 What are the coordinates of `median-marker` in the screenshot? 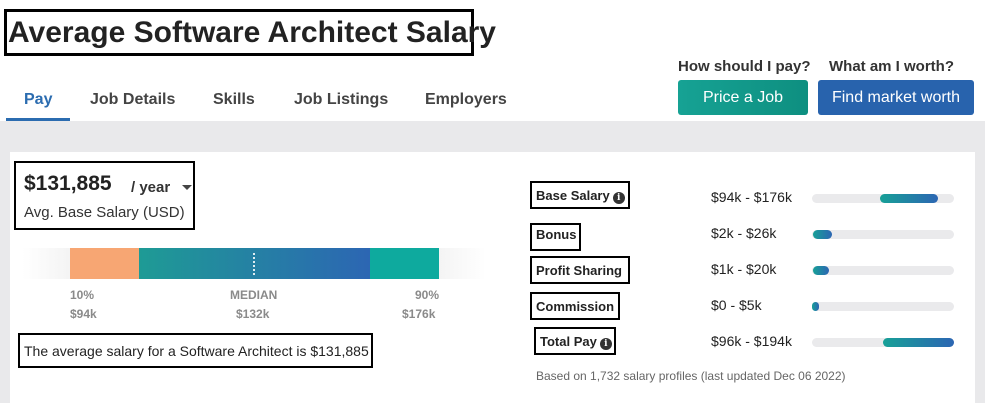 It's located at (254, 264).